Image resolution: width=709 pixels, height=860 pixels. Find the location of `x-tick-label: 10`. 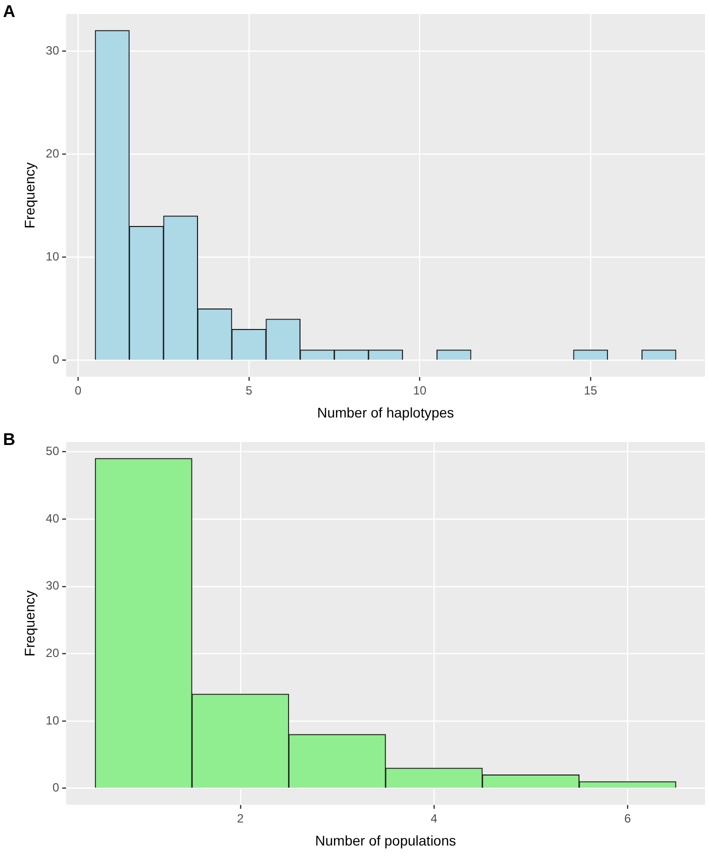

x-tick-label: 10 is located at coordinates (420, 390).